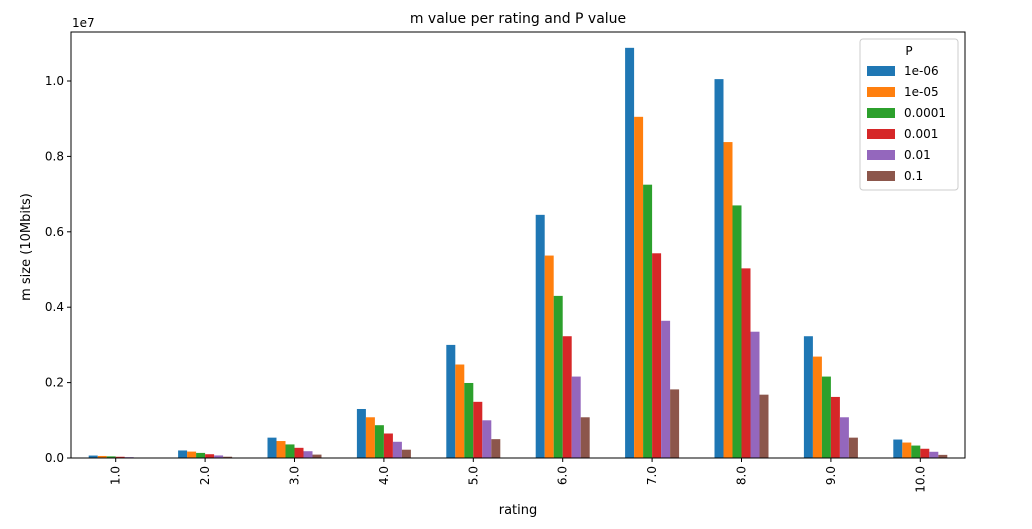 The image size is (1032, 529). I want to click on legend-entry: 0.001, so click(921, 134).